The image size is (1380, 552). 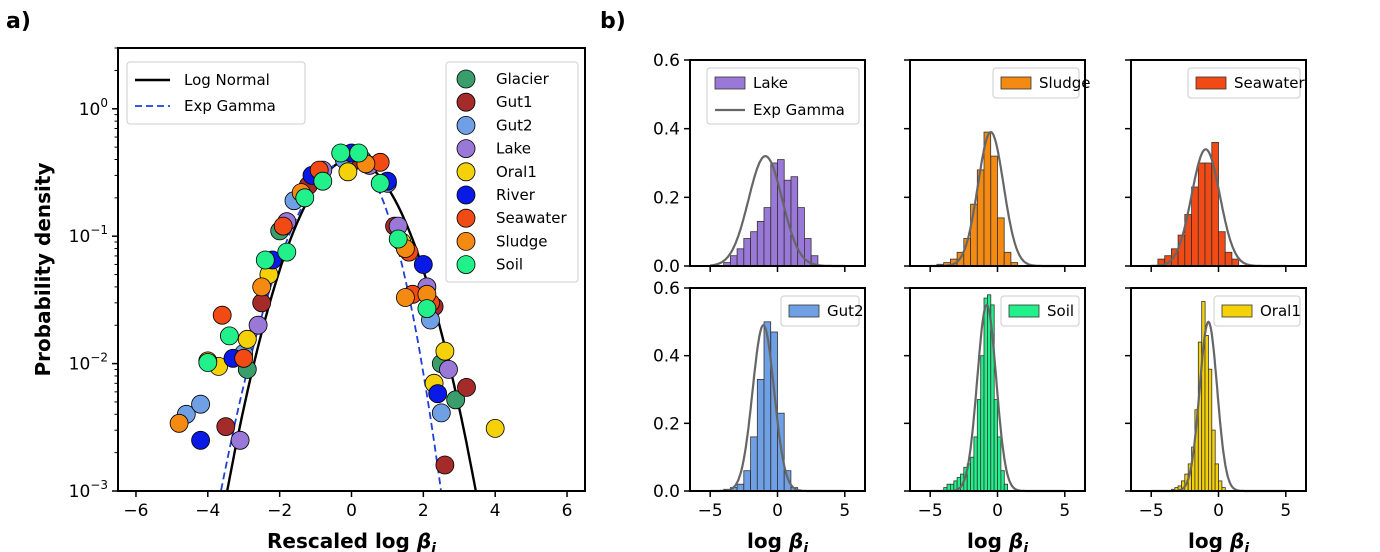 I want to click on legend-marker-gut1, so click(x=466, y=102).